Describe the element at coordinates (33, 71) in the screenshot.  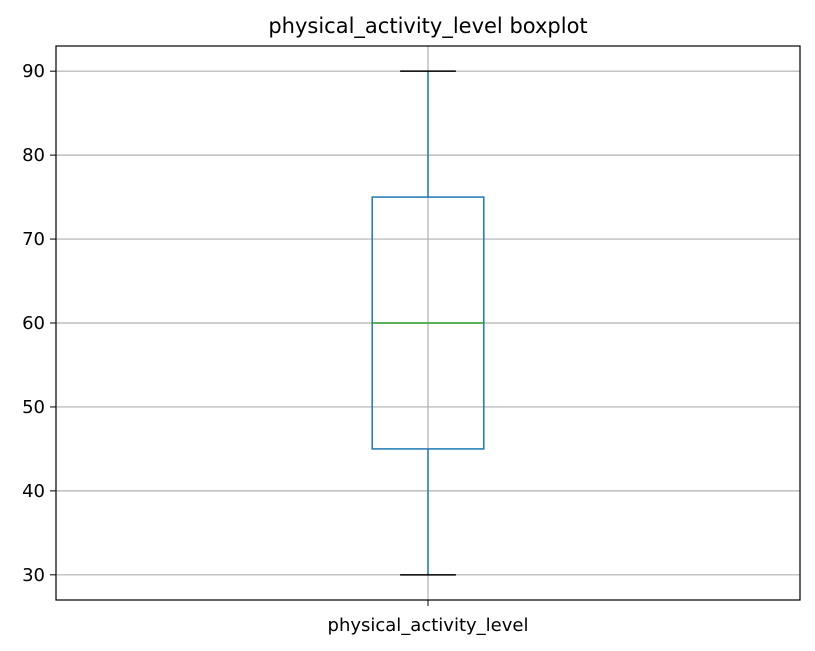
I see `y-tick-label: 90` at that location.